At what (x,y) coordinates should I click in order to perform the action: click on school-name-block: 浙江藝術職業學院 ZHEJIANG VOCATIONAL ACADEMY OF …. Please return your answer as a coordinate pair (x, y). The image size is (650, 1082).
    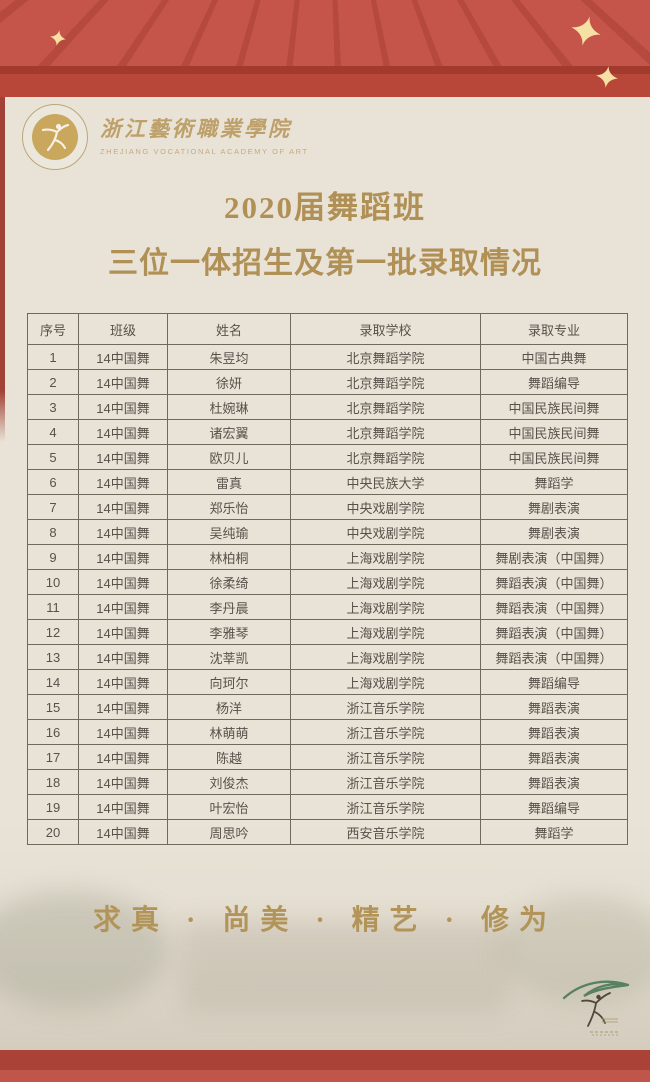
    Looking at the image, I should click on (204, 130).